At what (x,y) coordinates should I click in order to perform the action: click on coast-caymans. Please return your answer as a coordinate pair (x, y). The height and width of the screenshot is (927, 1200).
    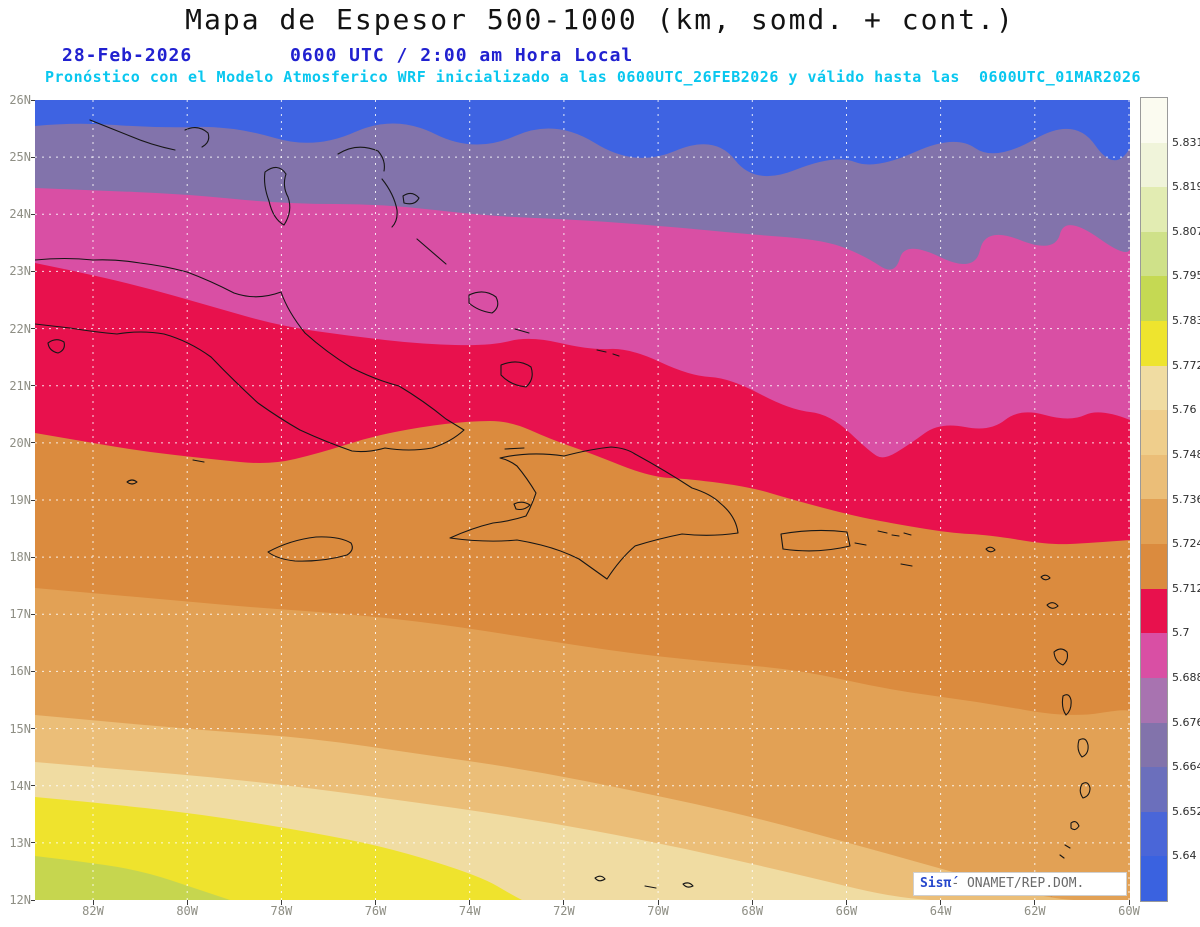
    Looking at the image, I should click on (165, 472).